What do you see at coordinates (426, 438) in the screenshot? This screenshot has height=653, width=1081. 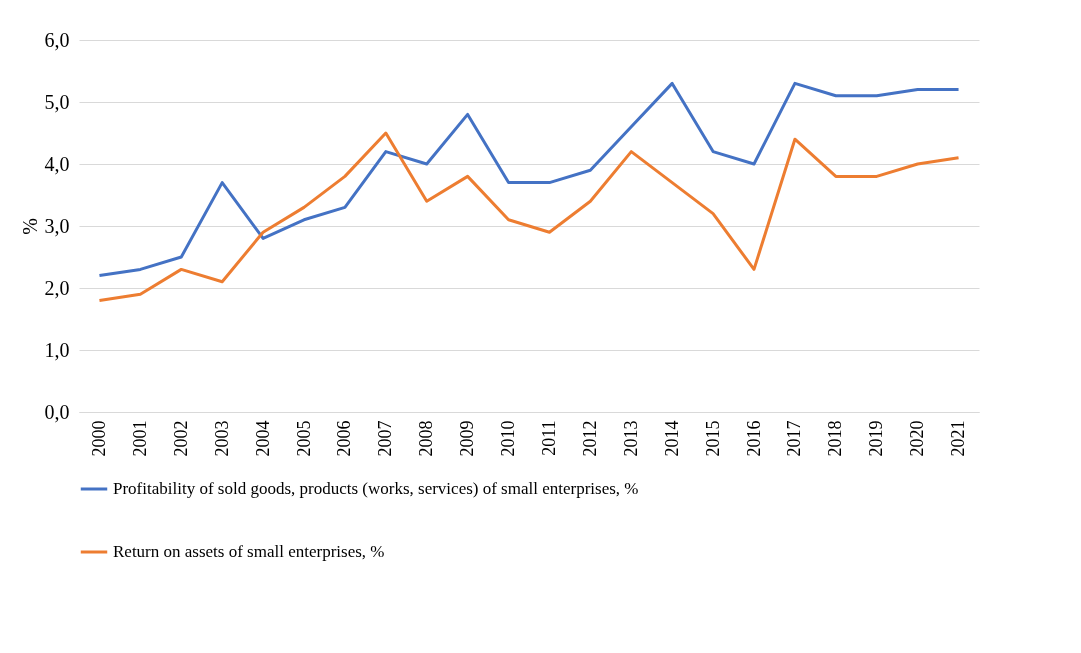 I see `x-tick-label: 2008` at bounding box center [426, 438].